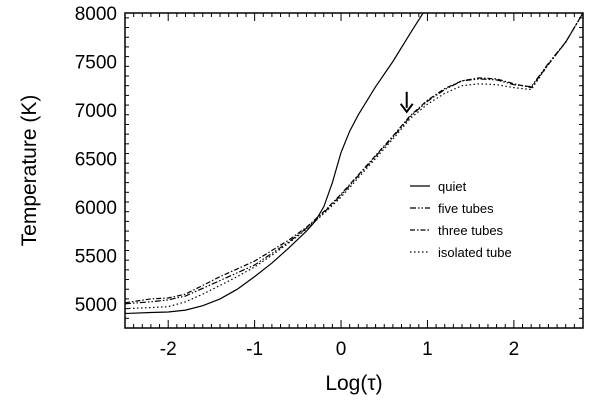  What do you see at coordinates (96, 208) in the screenshot?
I see `y-tick-label: 6000` at bounding box center [96, 208].